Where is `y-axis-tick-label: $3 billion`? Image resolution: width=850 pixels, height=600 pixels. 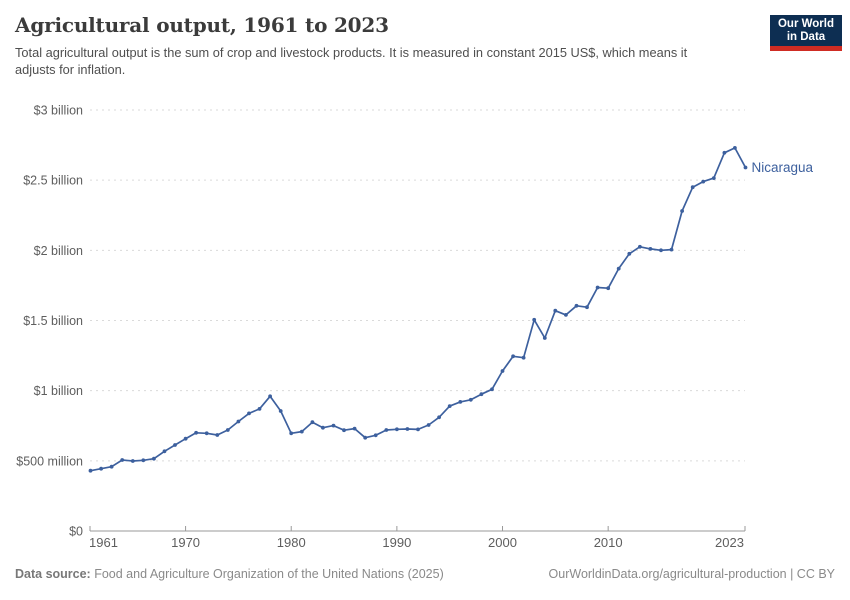 y-axis-tick-label: $3 billion is located at coordinates (58, 111).